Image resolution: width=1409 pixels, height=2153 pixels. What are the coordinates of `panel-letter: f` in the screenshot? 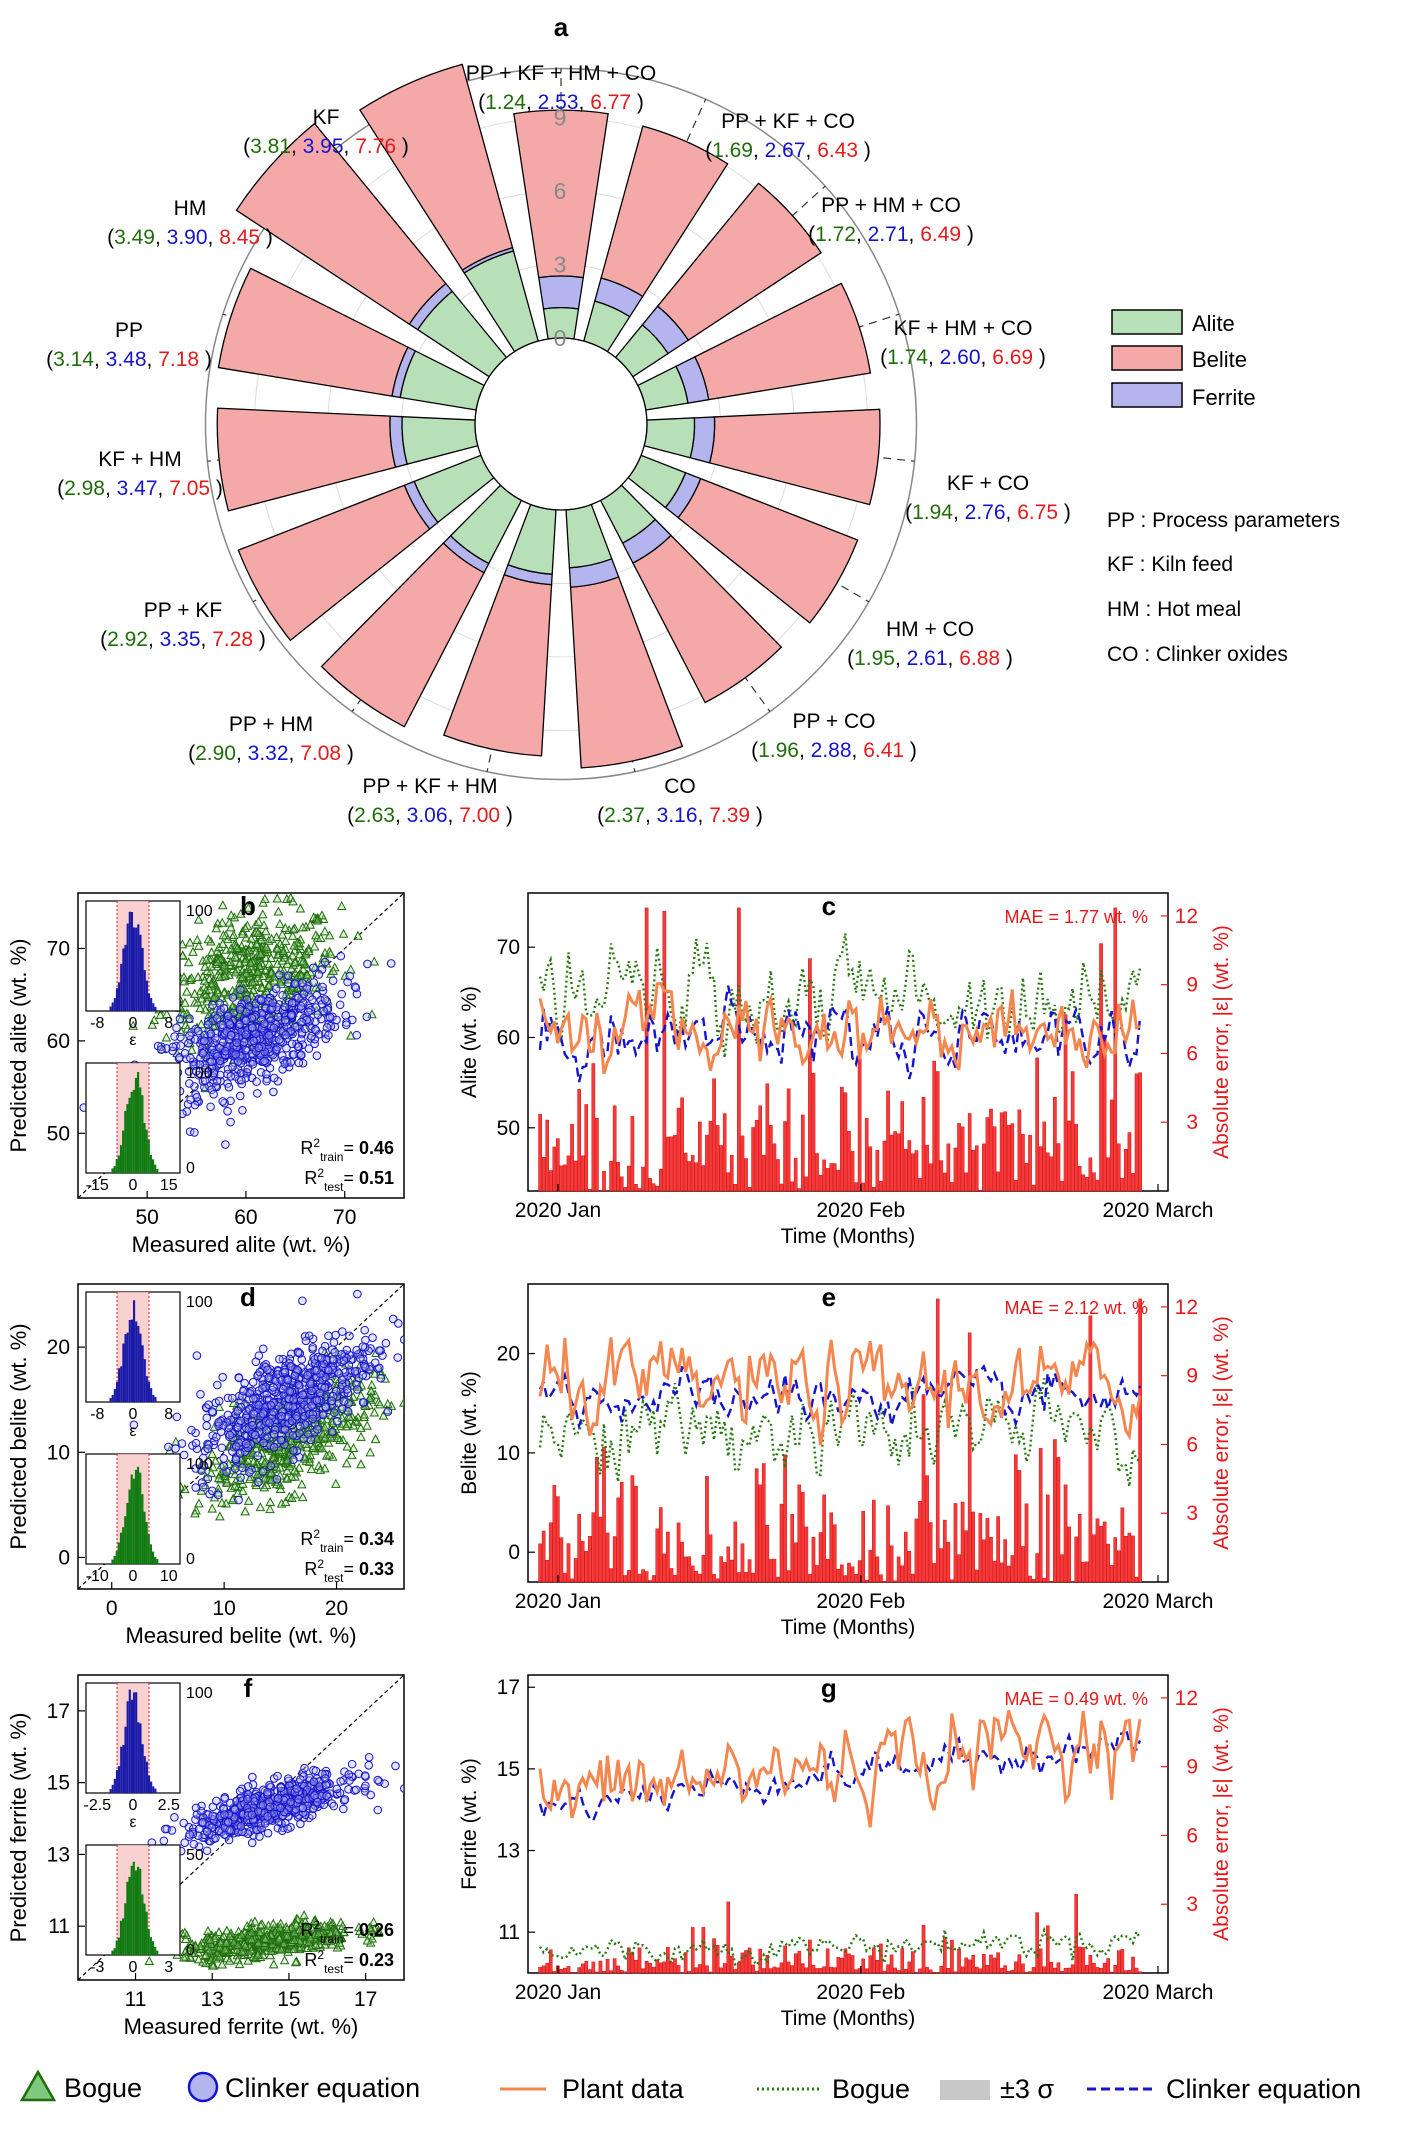 It's located at (248, 1688).